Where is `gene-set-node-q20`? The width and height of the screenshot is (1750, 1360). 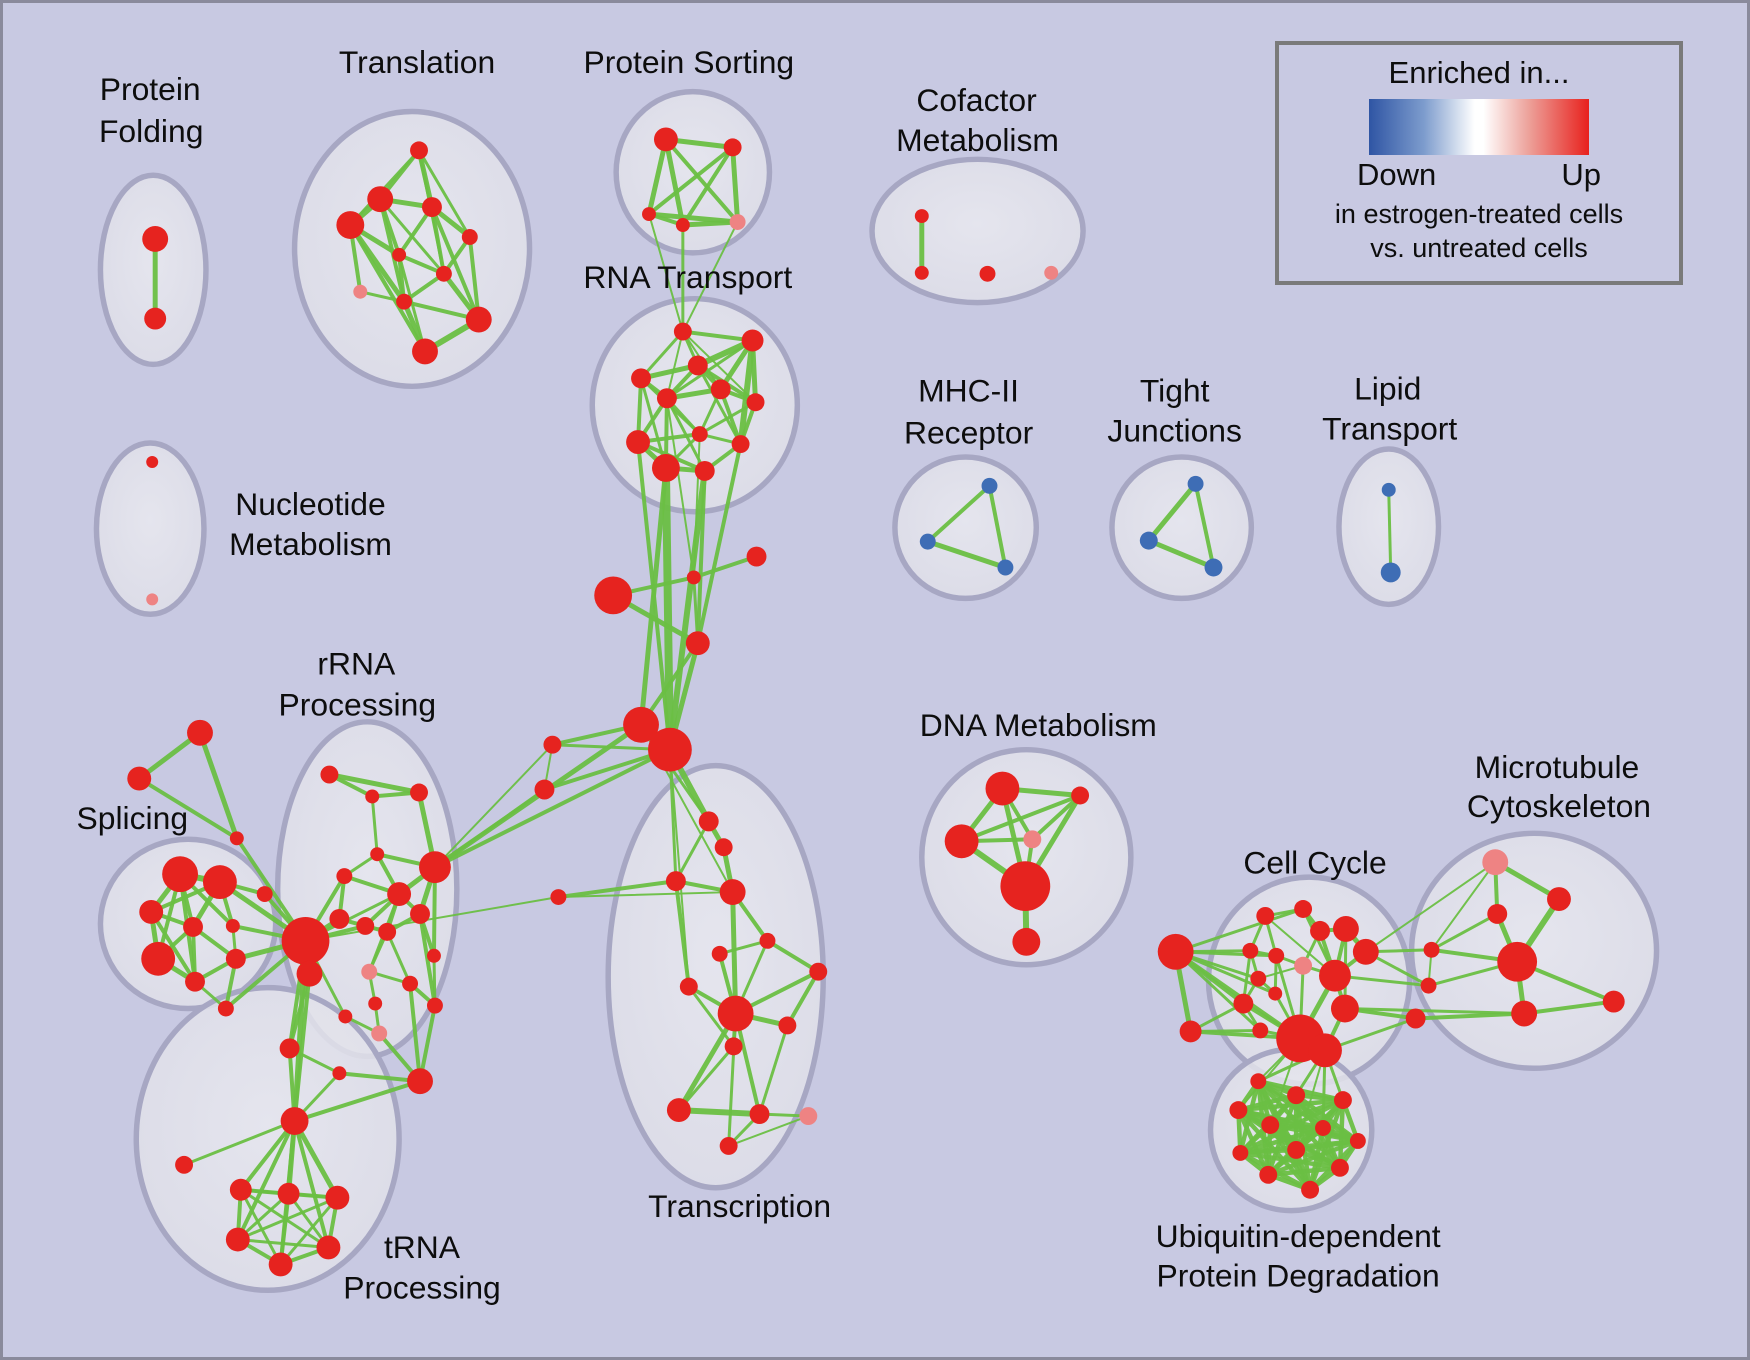
gene-set-node-q20 is located at coordinates (289, 1048).